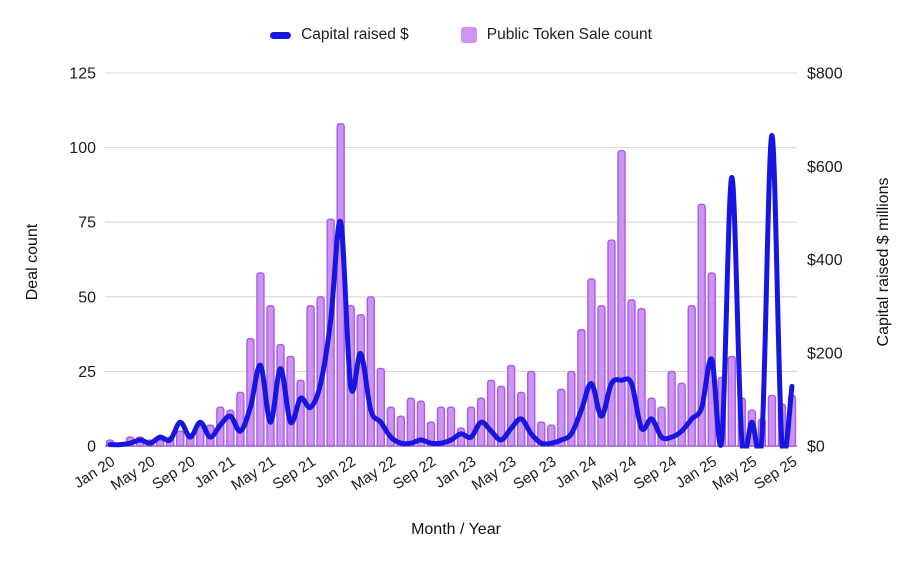 The height and width of the screenshot is (570, 922). What do you see at coordinates (87, 372) in the screenshot?
I see `left-axis-tick-label: 25` at bounding box center [87, 372].